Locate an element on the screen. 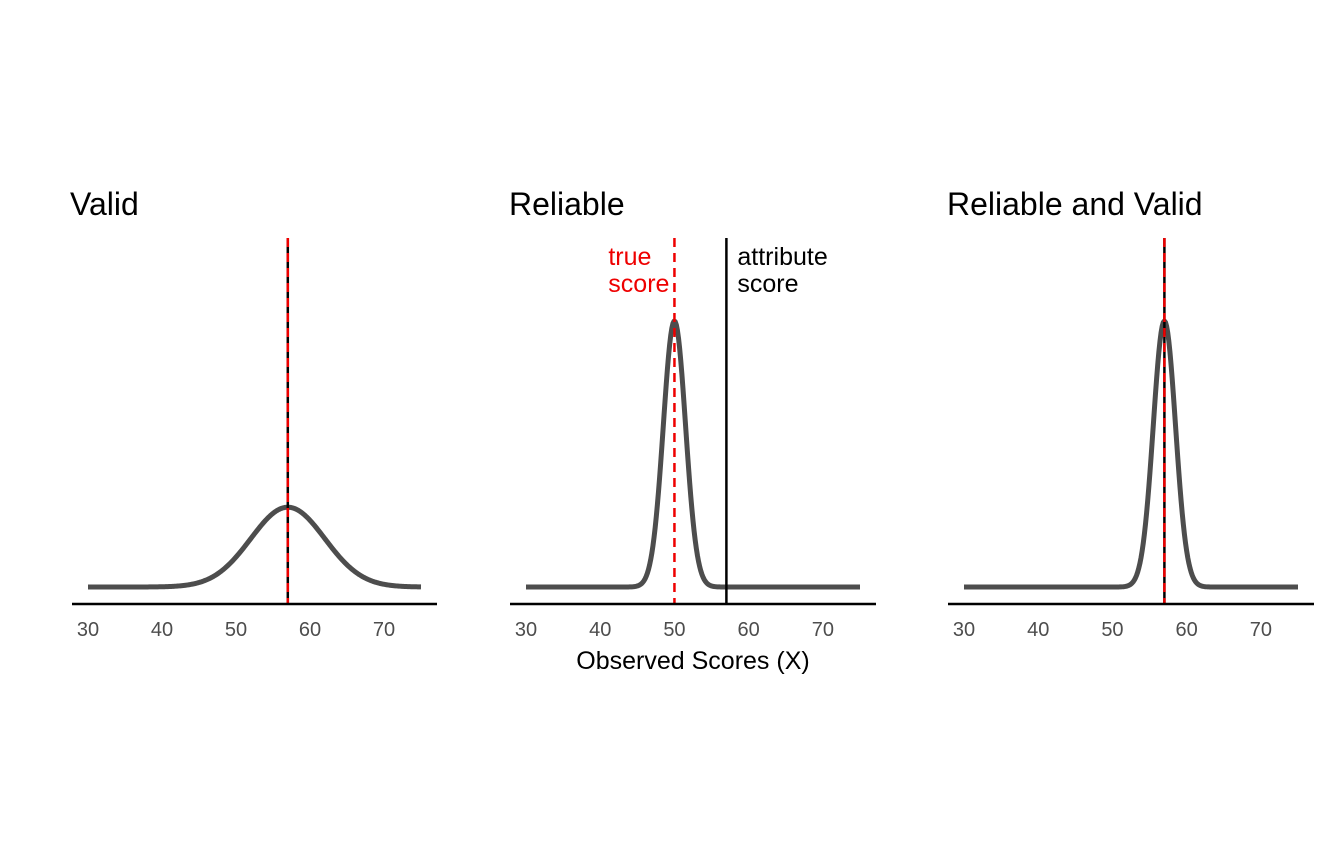 The image size is (1344, 864). x-axis-title: Observed Scores (X) is located at coordinates (692, 661).